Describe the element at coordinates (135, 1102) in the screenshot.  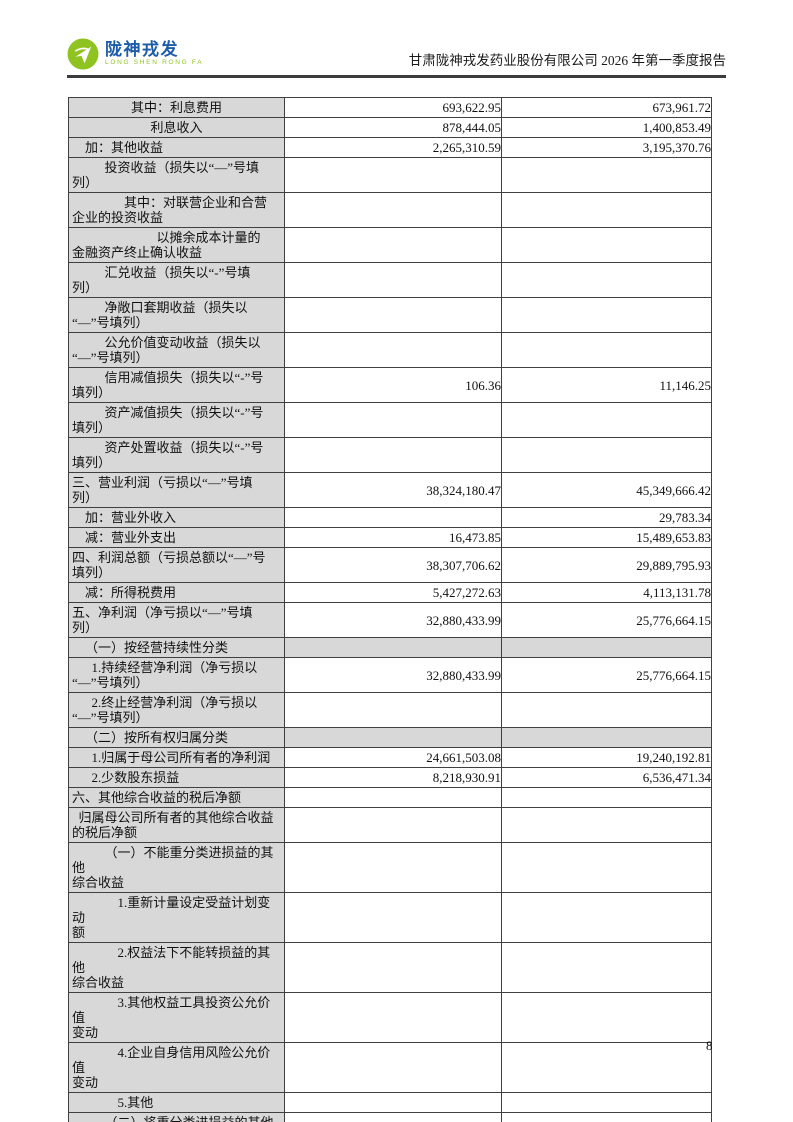
I see `row-label: 5.其他` at that location.